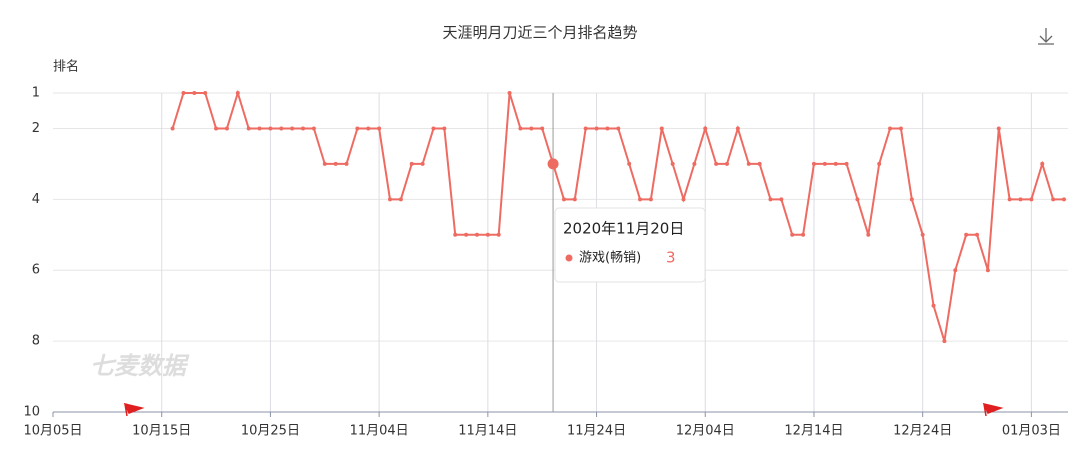  I want to click on download-icon, so click(1046, 36).